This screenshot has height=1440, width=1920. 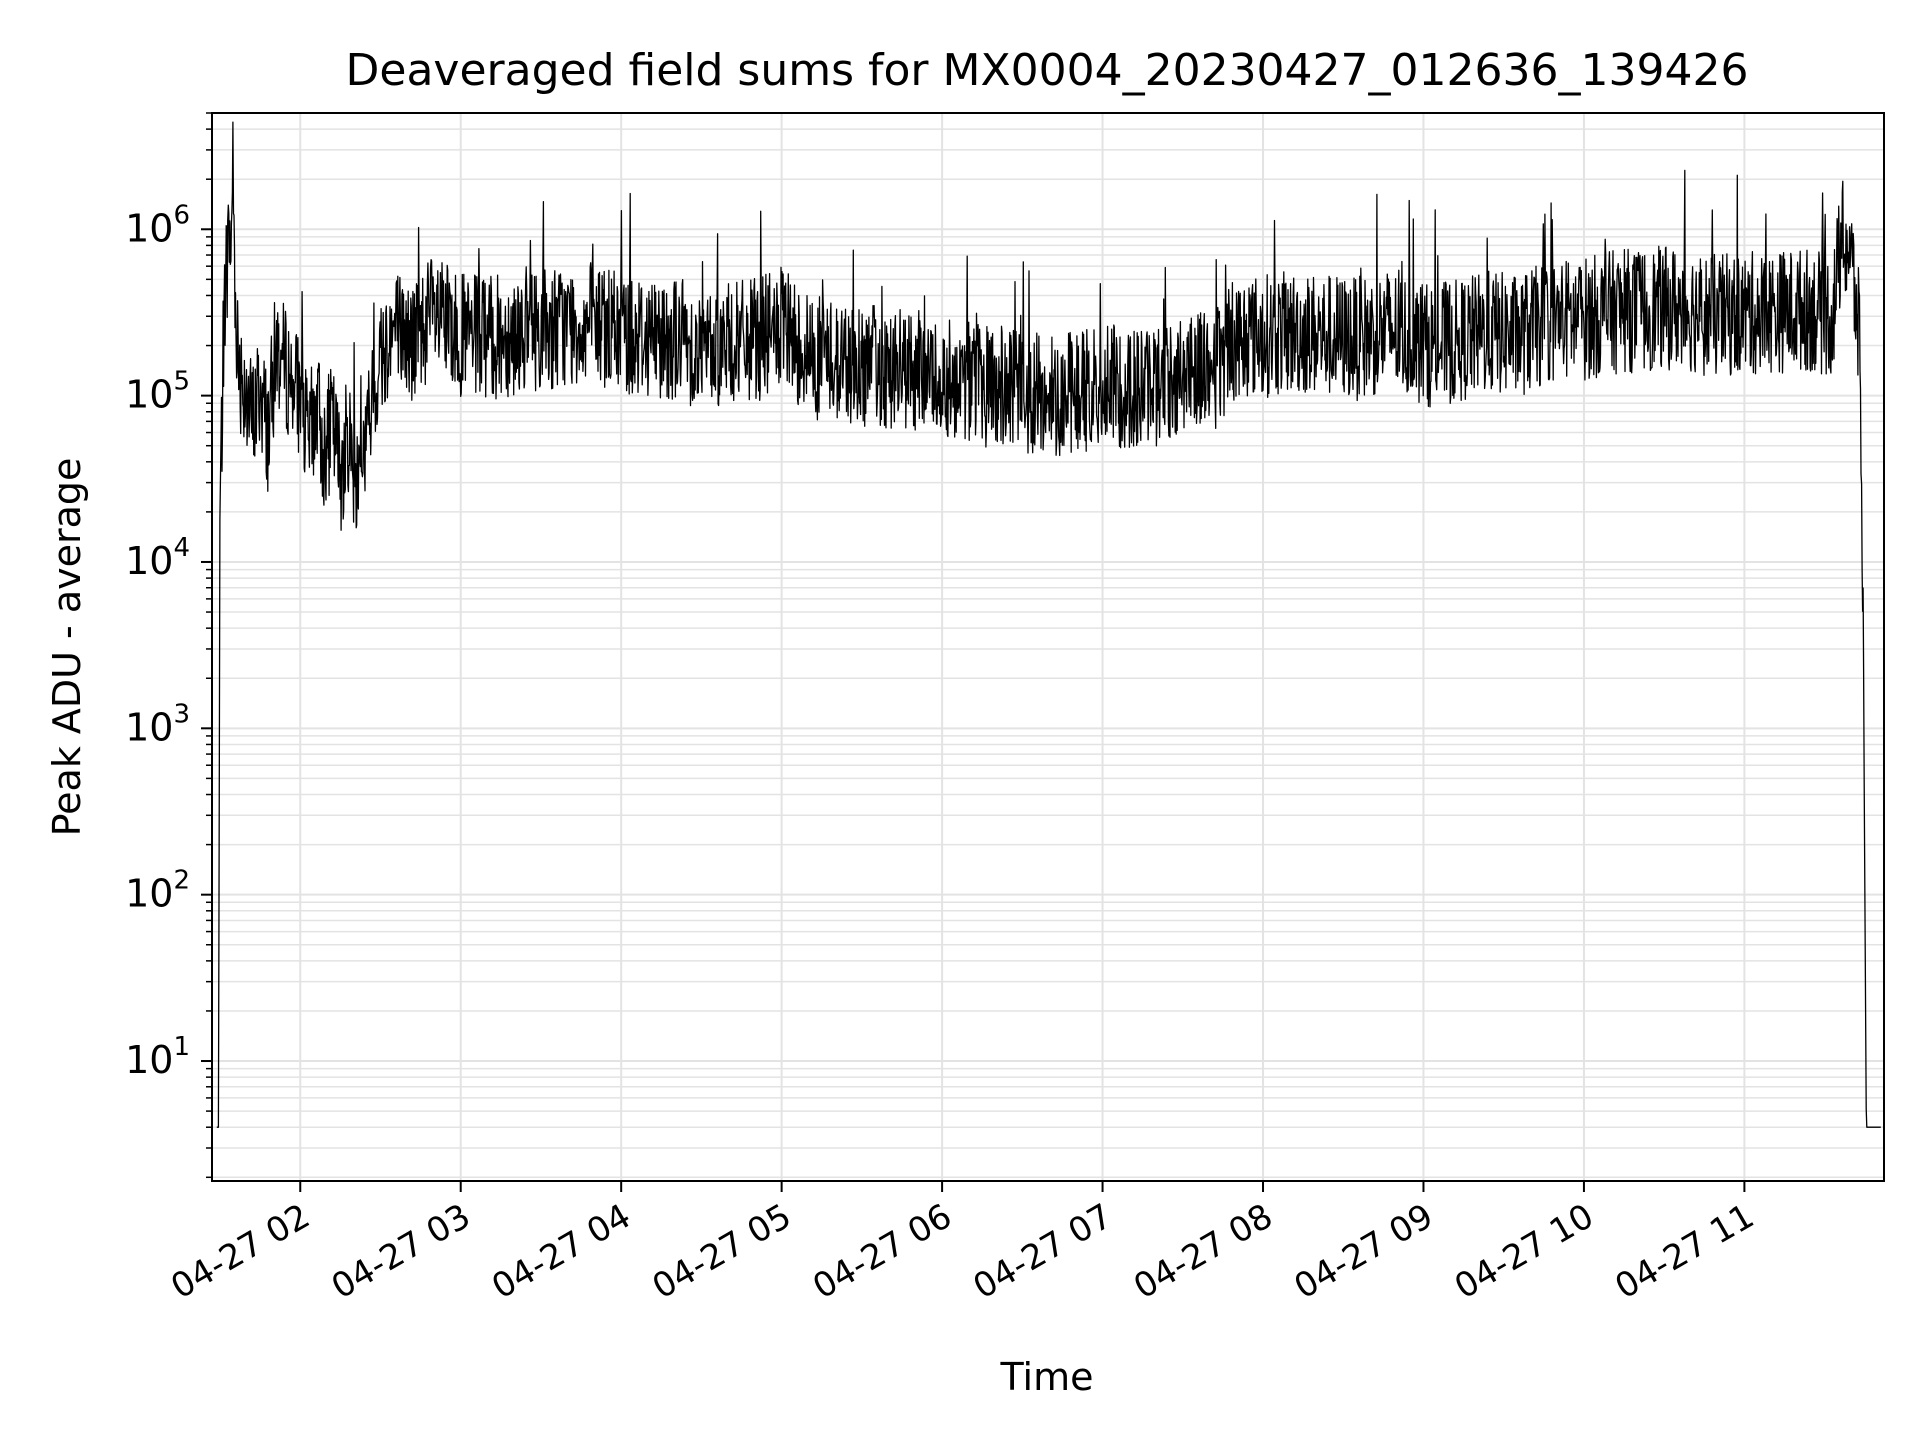 What do you see at coordinates (157, 558) in the screenshot?
I see `y-tick-label: 10⁴` at bounding box center [157, 558].